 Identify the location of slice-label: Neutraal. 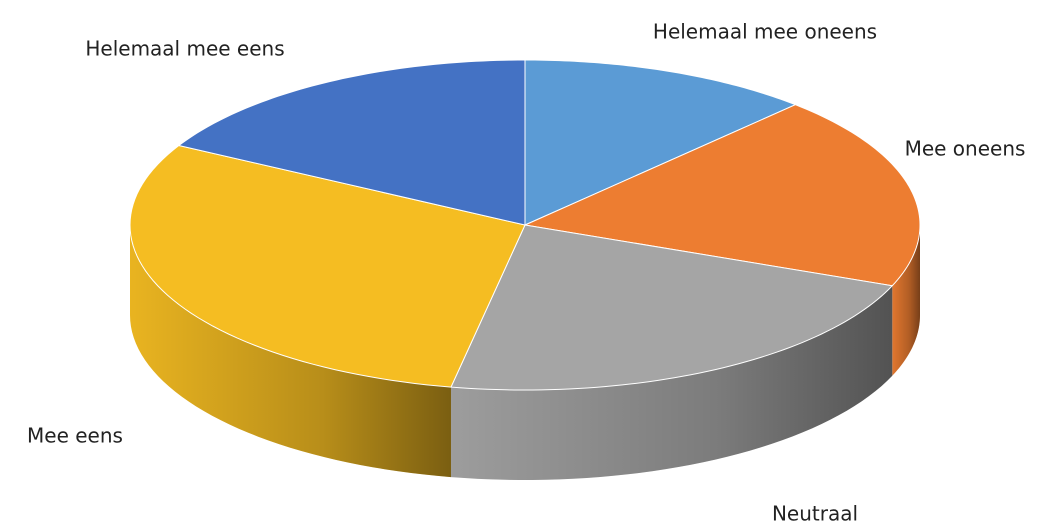
(815, 514).